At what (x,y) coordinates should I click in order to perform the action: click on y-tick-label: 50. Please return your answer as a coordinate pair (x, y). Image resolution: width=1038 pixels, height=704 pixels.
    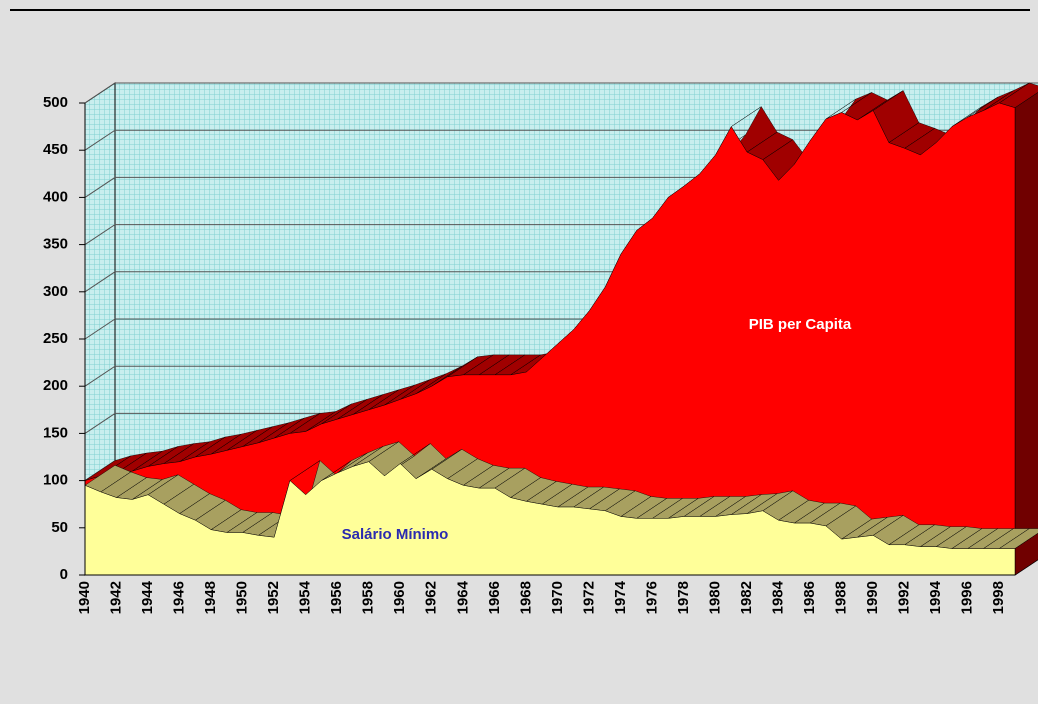
    Looking at the image, I should click on (59, 527).